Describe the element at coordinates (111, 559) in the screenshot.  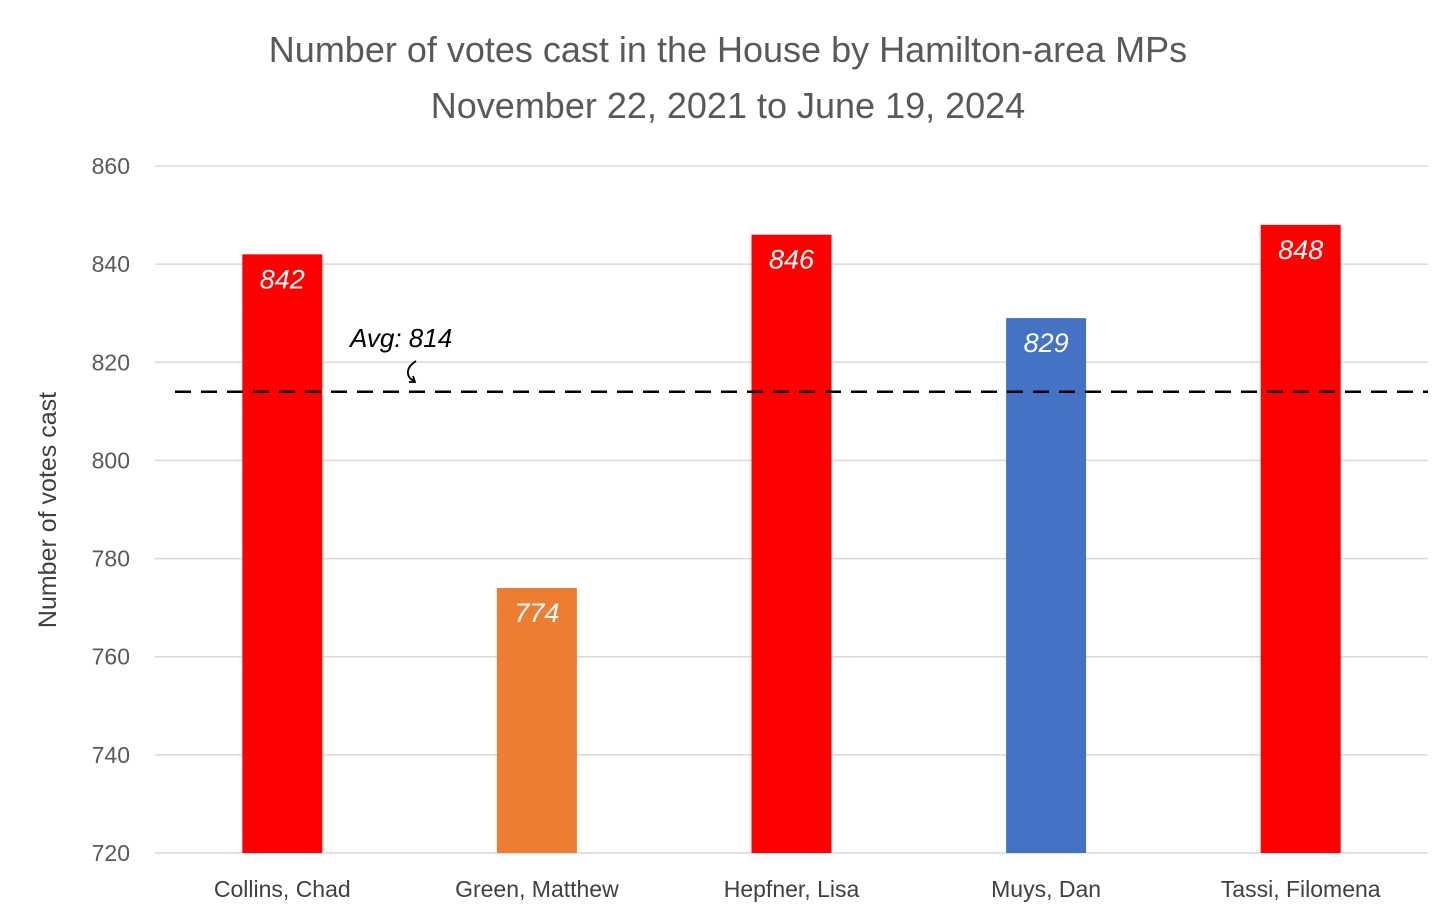
I see `y-tick-label-780: 780` at that location.